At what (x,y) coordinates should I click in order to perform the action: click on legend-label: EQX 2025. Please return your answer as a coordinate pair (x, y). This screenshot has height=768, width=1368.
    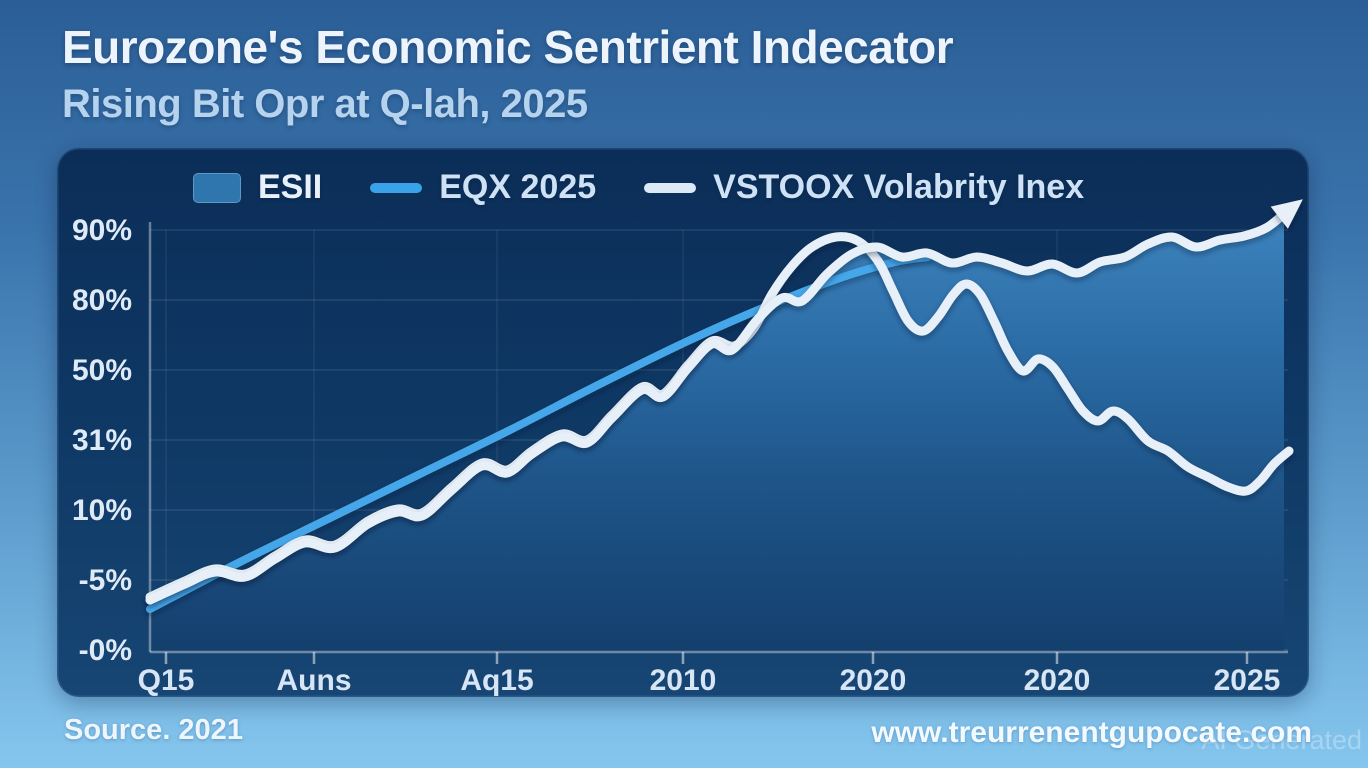
    Looking at the image, I should click on (518, 187).